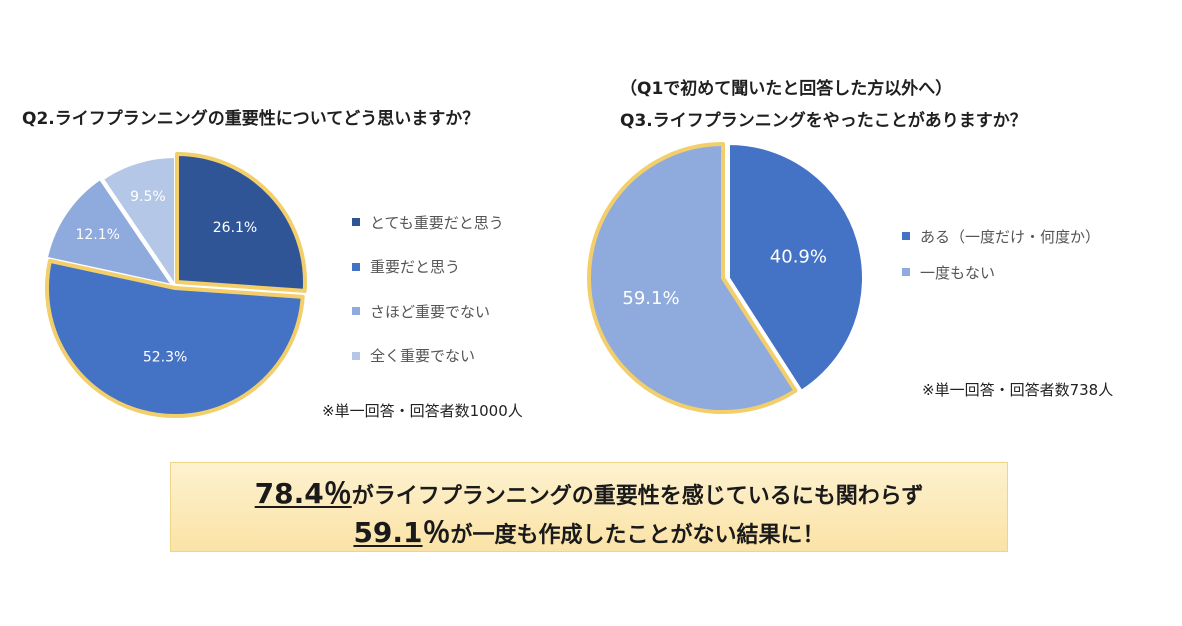  I want to click on q3-legend: ある（一度だけ・何度か） 一度もない, so click(1001, 254).